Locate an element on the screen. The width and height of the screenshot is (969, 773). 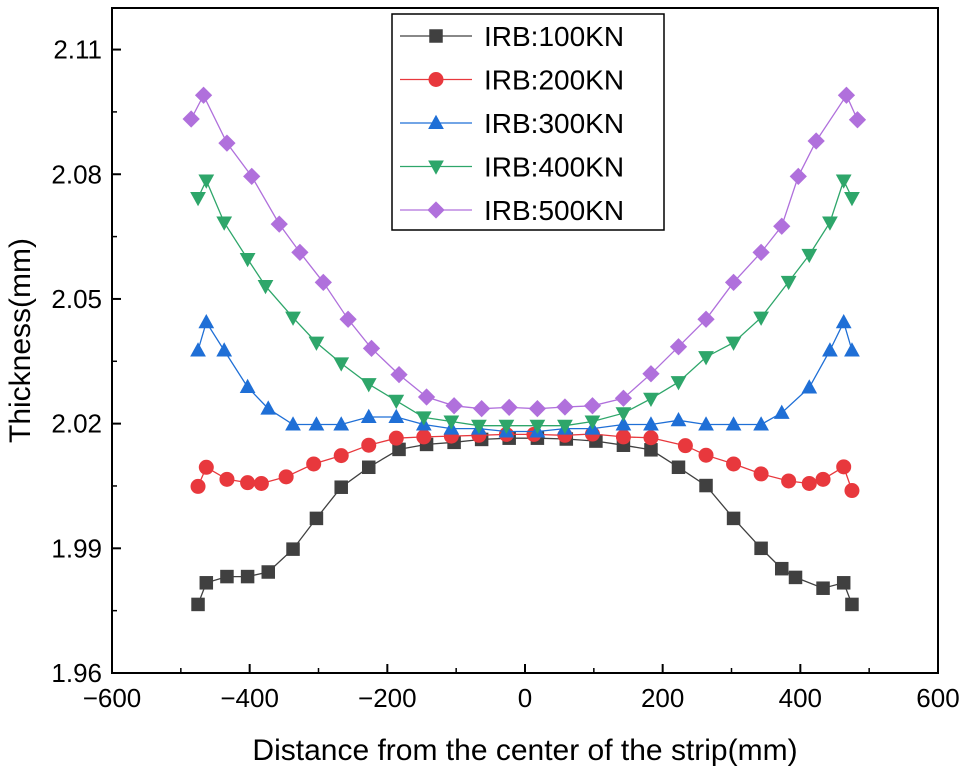
legend-entry-3: IRB:300KN is located at coordinates (512, 123).